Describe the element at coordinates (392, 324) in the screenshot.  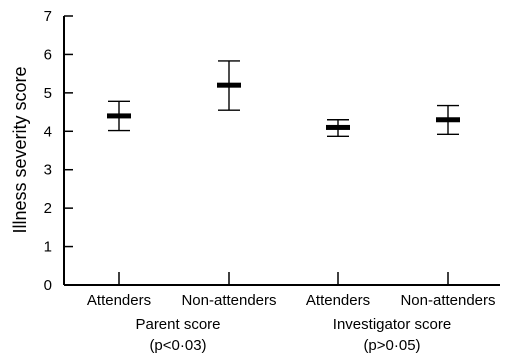
I see `group-label: Investigator score` at that location.